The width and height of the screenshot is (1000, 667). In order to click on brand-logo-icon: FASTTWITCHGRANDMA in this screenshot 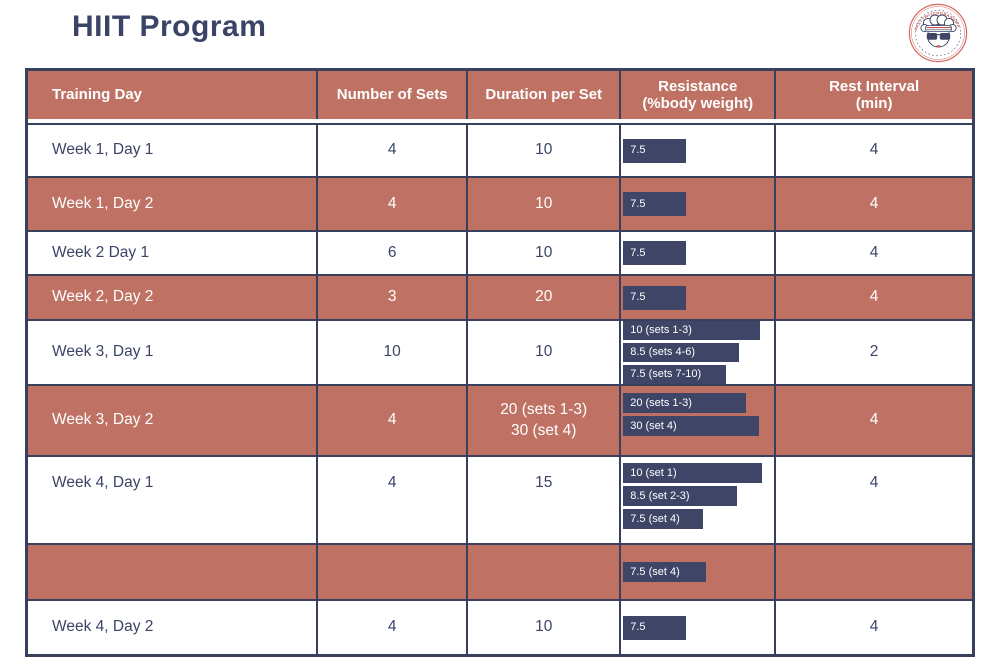, I will do `click(938, 33)`.